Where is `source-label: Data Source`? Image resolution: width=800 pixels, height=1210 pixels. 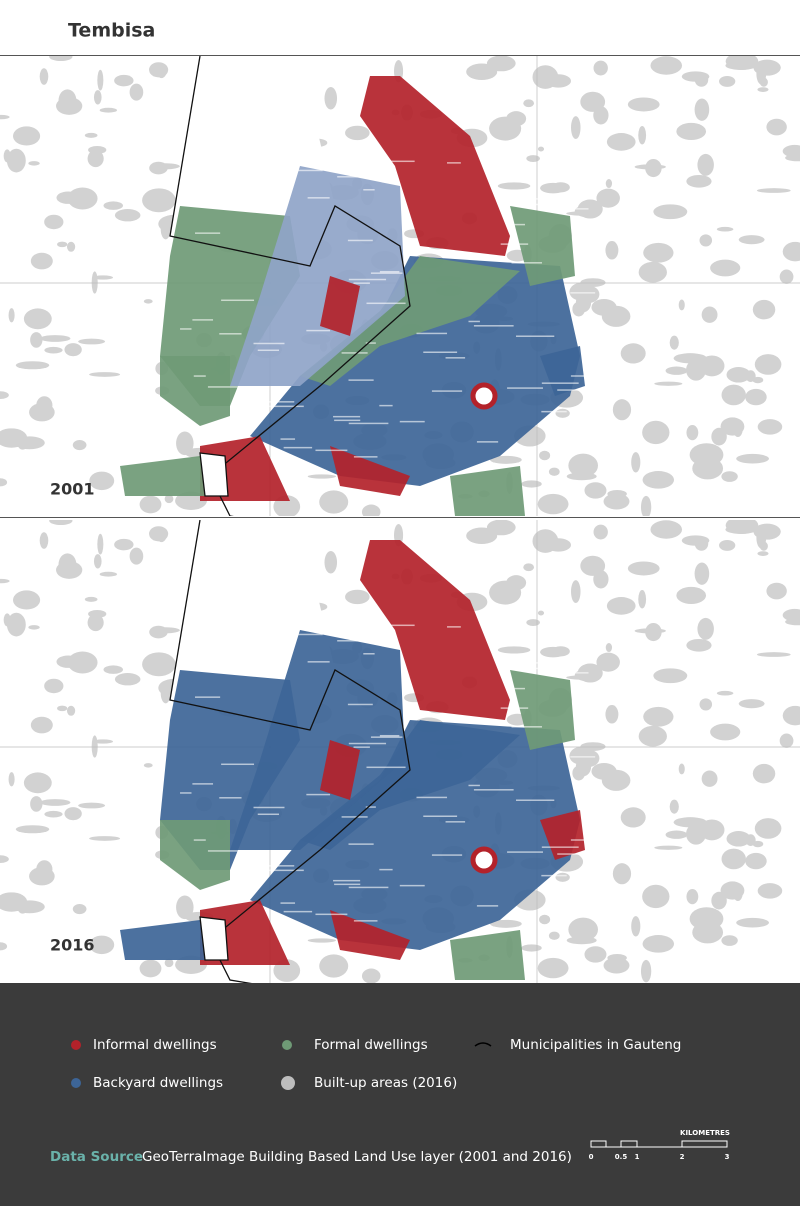 source-label: Data Source is located at coordinates (96, 1157).